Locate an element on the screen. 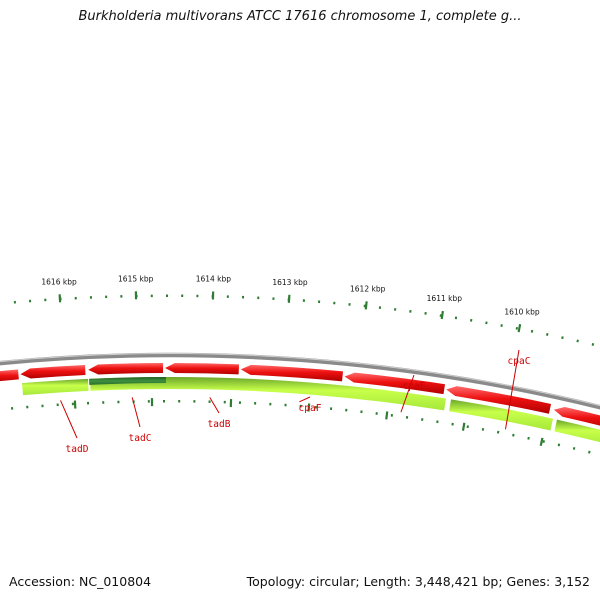 The image size is (600, 600). accession-text: Accession: NC_010804 is located at coordinates (80, 581).